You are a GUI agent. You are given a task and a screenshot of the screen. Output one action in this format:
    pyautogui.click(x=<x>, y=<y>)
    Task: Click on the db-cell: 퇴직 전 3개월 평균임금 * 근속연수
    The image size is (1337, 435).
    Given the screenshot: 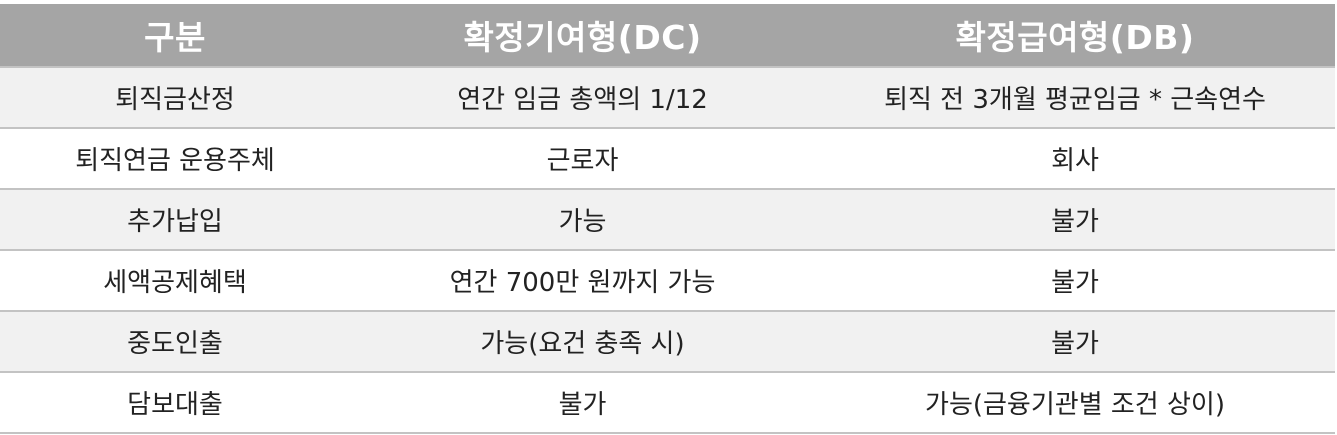 What is the action you would take?
    pyautogui.click(x=1075, y=97)
    